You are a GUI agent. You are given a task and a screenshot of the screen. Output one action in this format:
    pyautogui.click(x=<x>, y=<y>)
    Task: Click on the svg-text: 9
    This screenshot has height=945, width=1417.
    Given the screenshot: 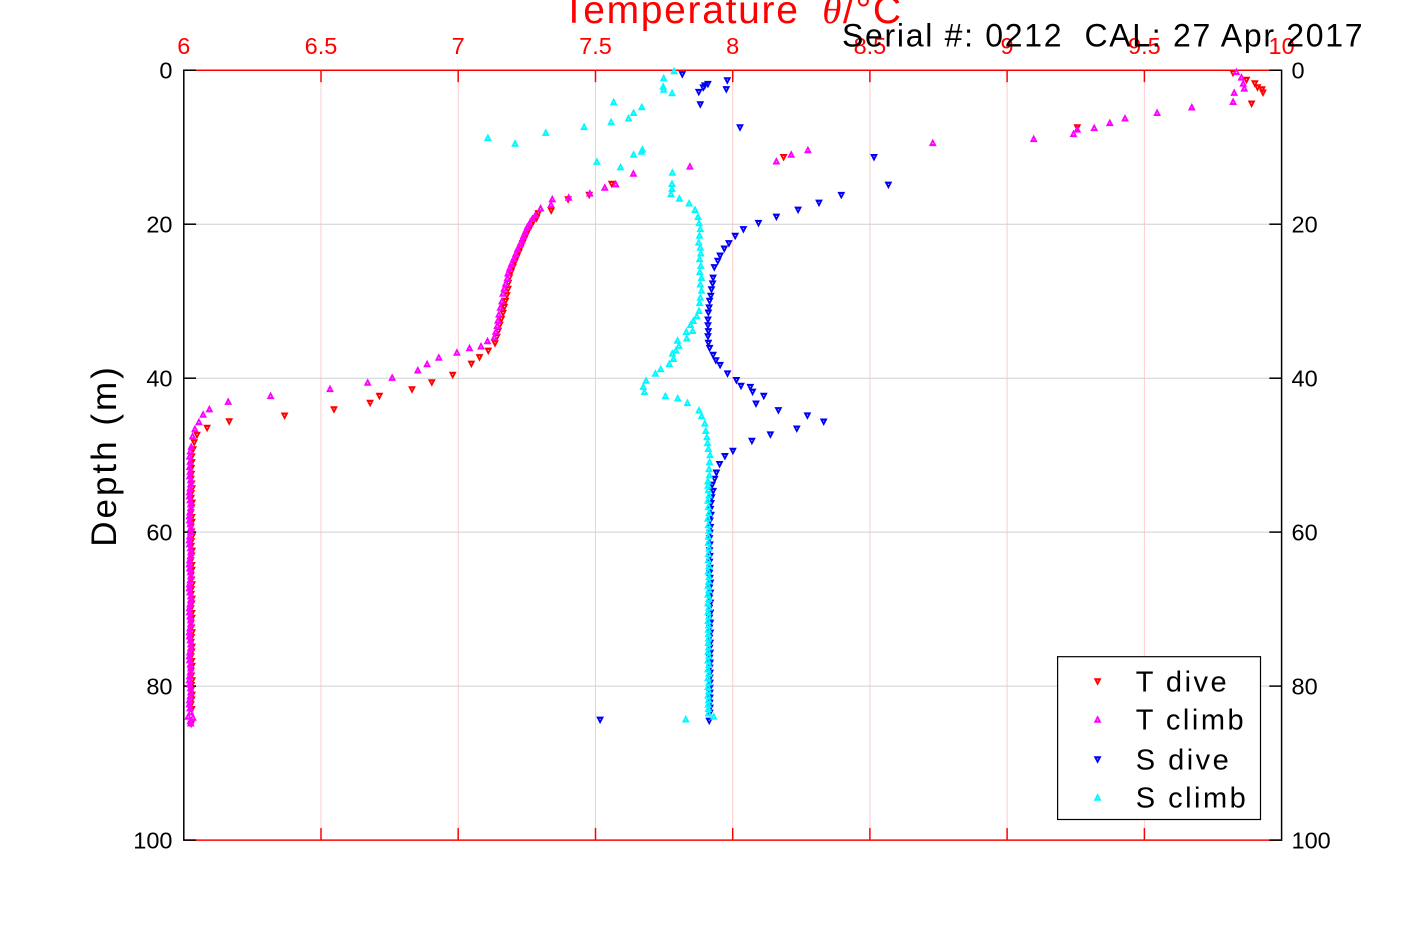 What is the action you would take?
    pyautogui.click(x=1007, y=46)
    